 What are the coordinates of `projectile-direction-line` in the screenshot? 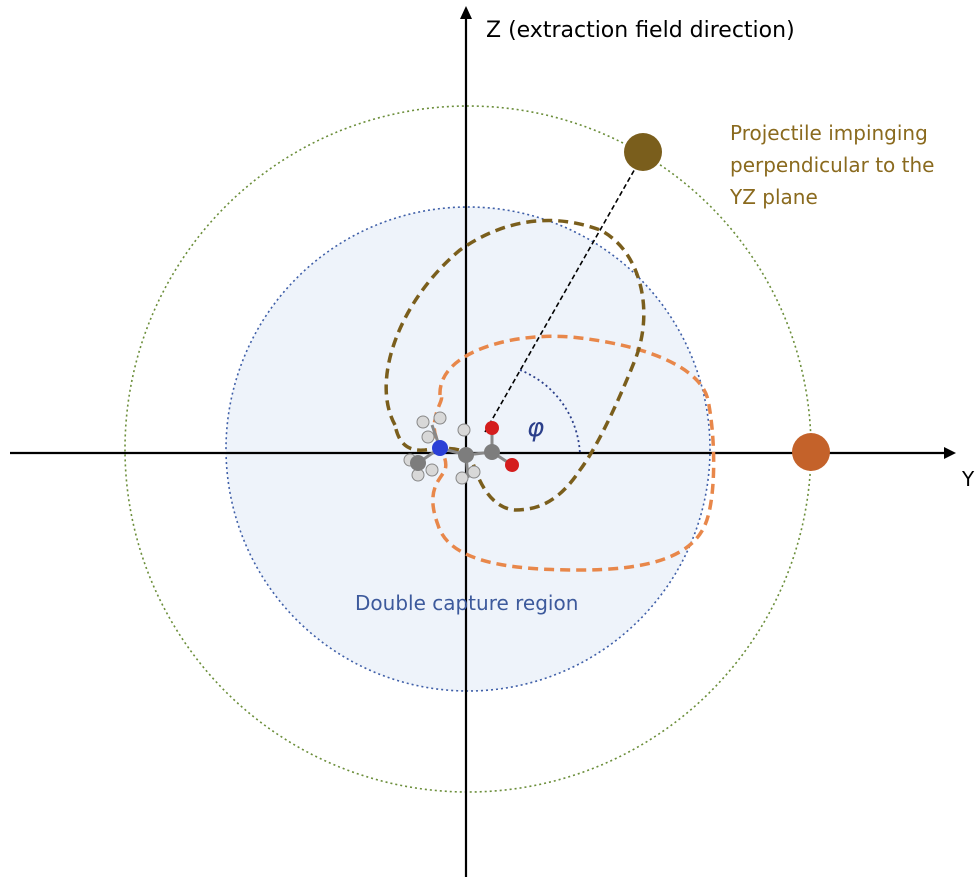 It's located at (562, 296).